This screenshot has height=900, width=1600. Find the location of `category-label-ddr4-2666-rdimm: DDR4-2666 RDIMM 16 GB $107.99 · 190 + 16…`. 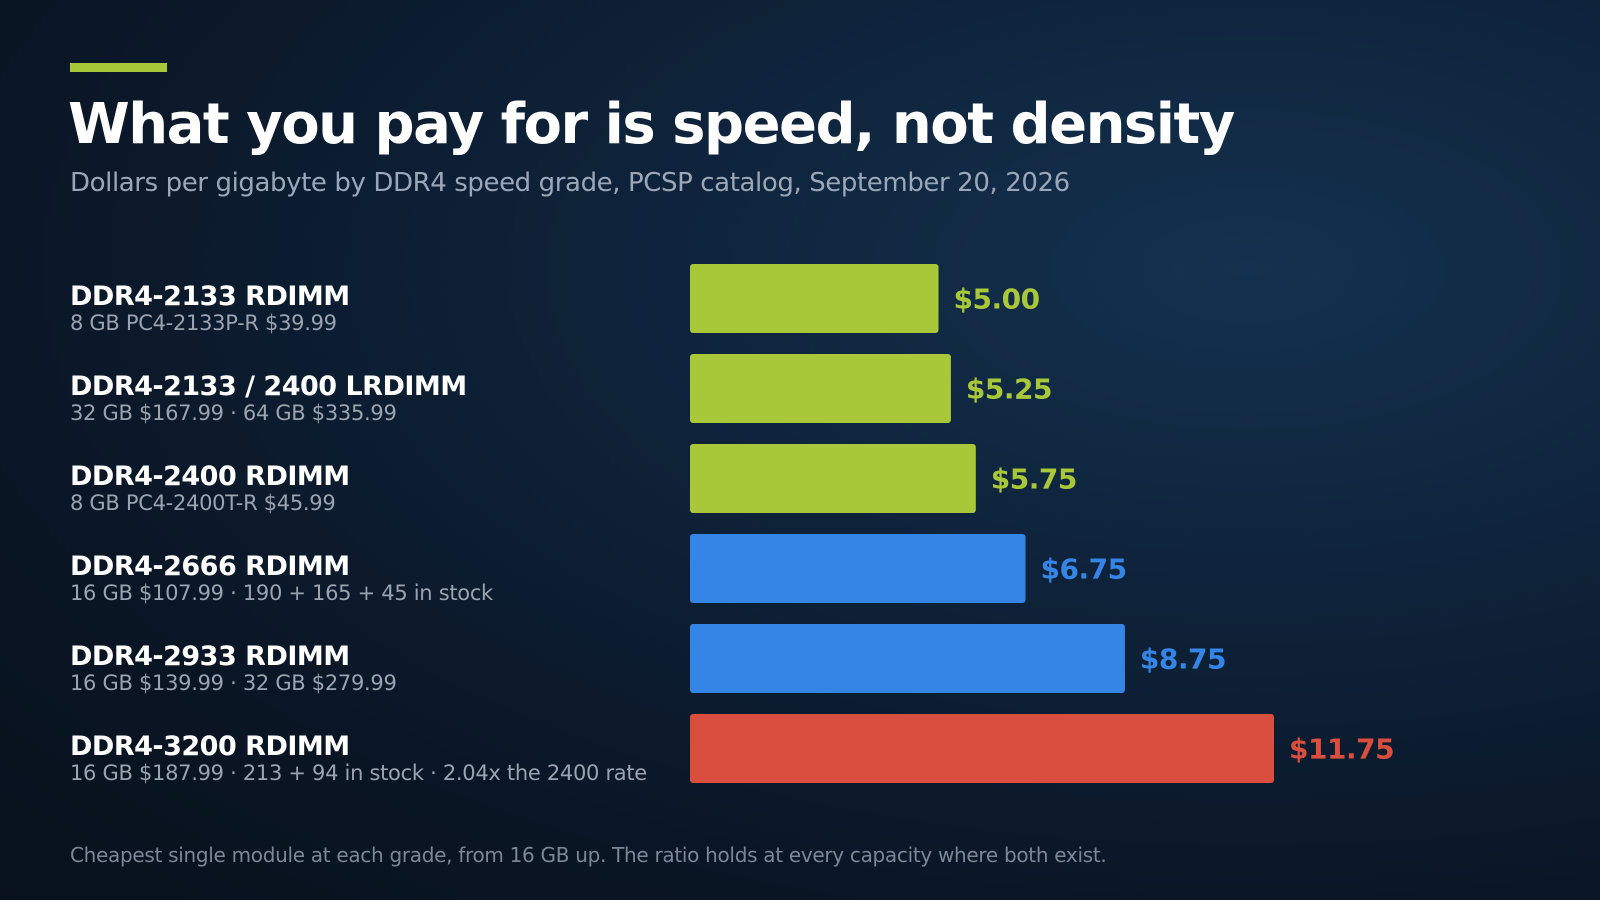

category-label-ddr4-2666-rdimm: DDR4-2666 RDIMM 16 GB $107.99 · 190 + 16… is located at coordinates (281, 578).